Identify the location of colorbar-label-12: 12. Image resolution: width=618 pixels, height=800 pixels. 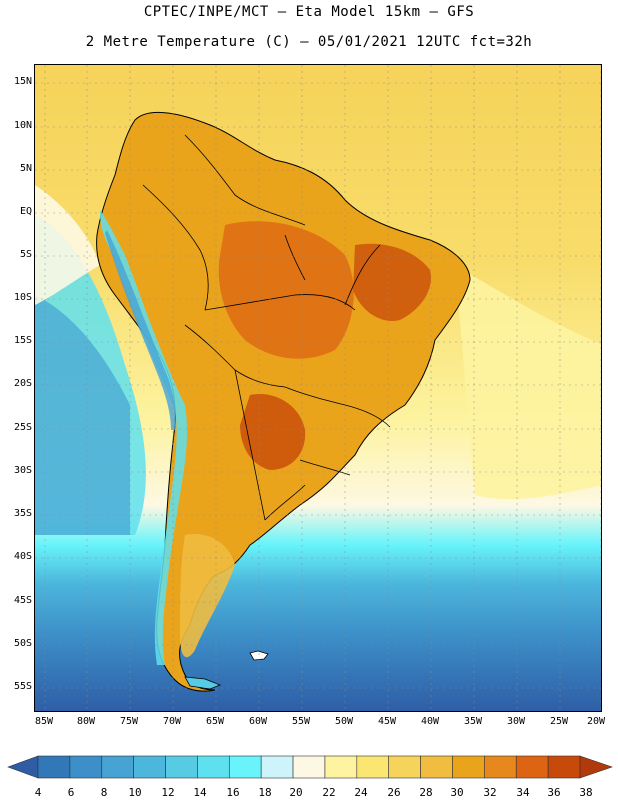
(168, 792).